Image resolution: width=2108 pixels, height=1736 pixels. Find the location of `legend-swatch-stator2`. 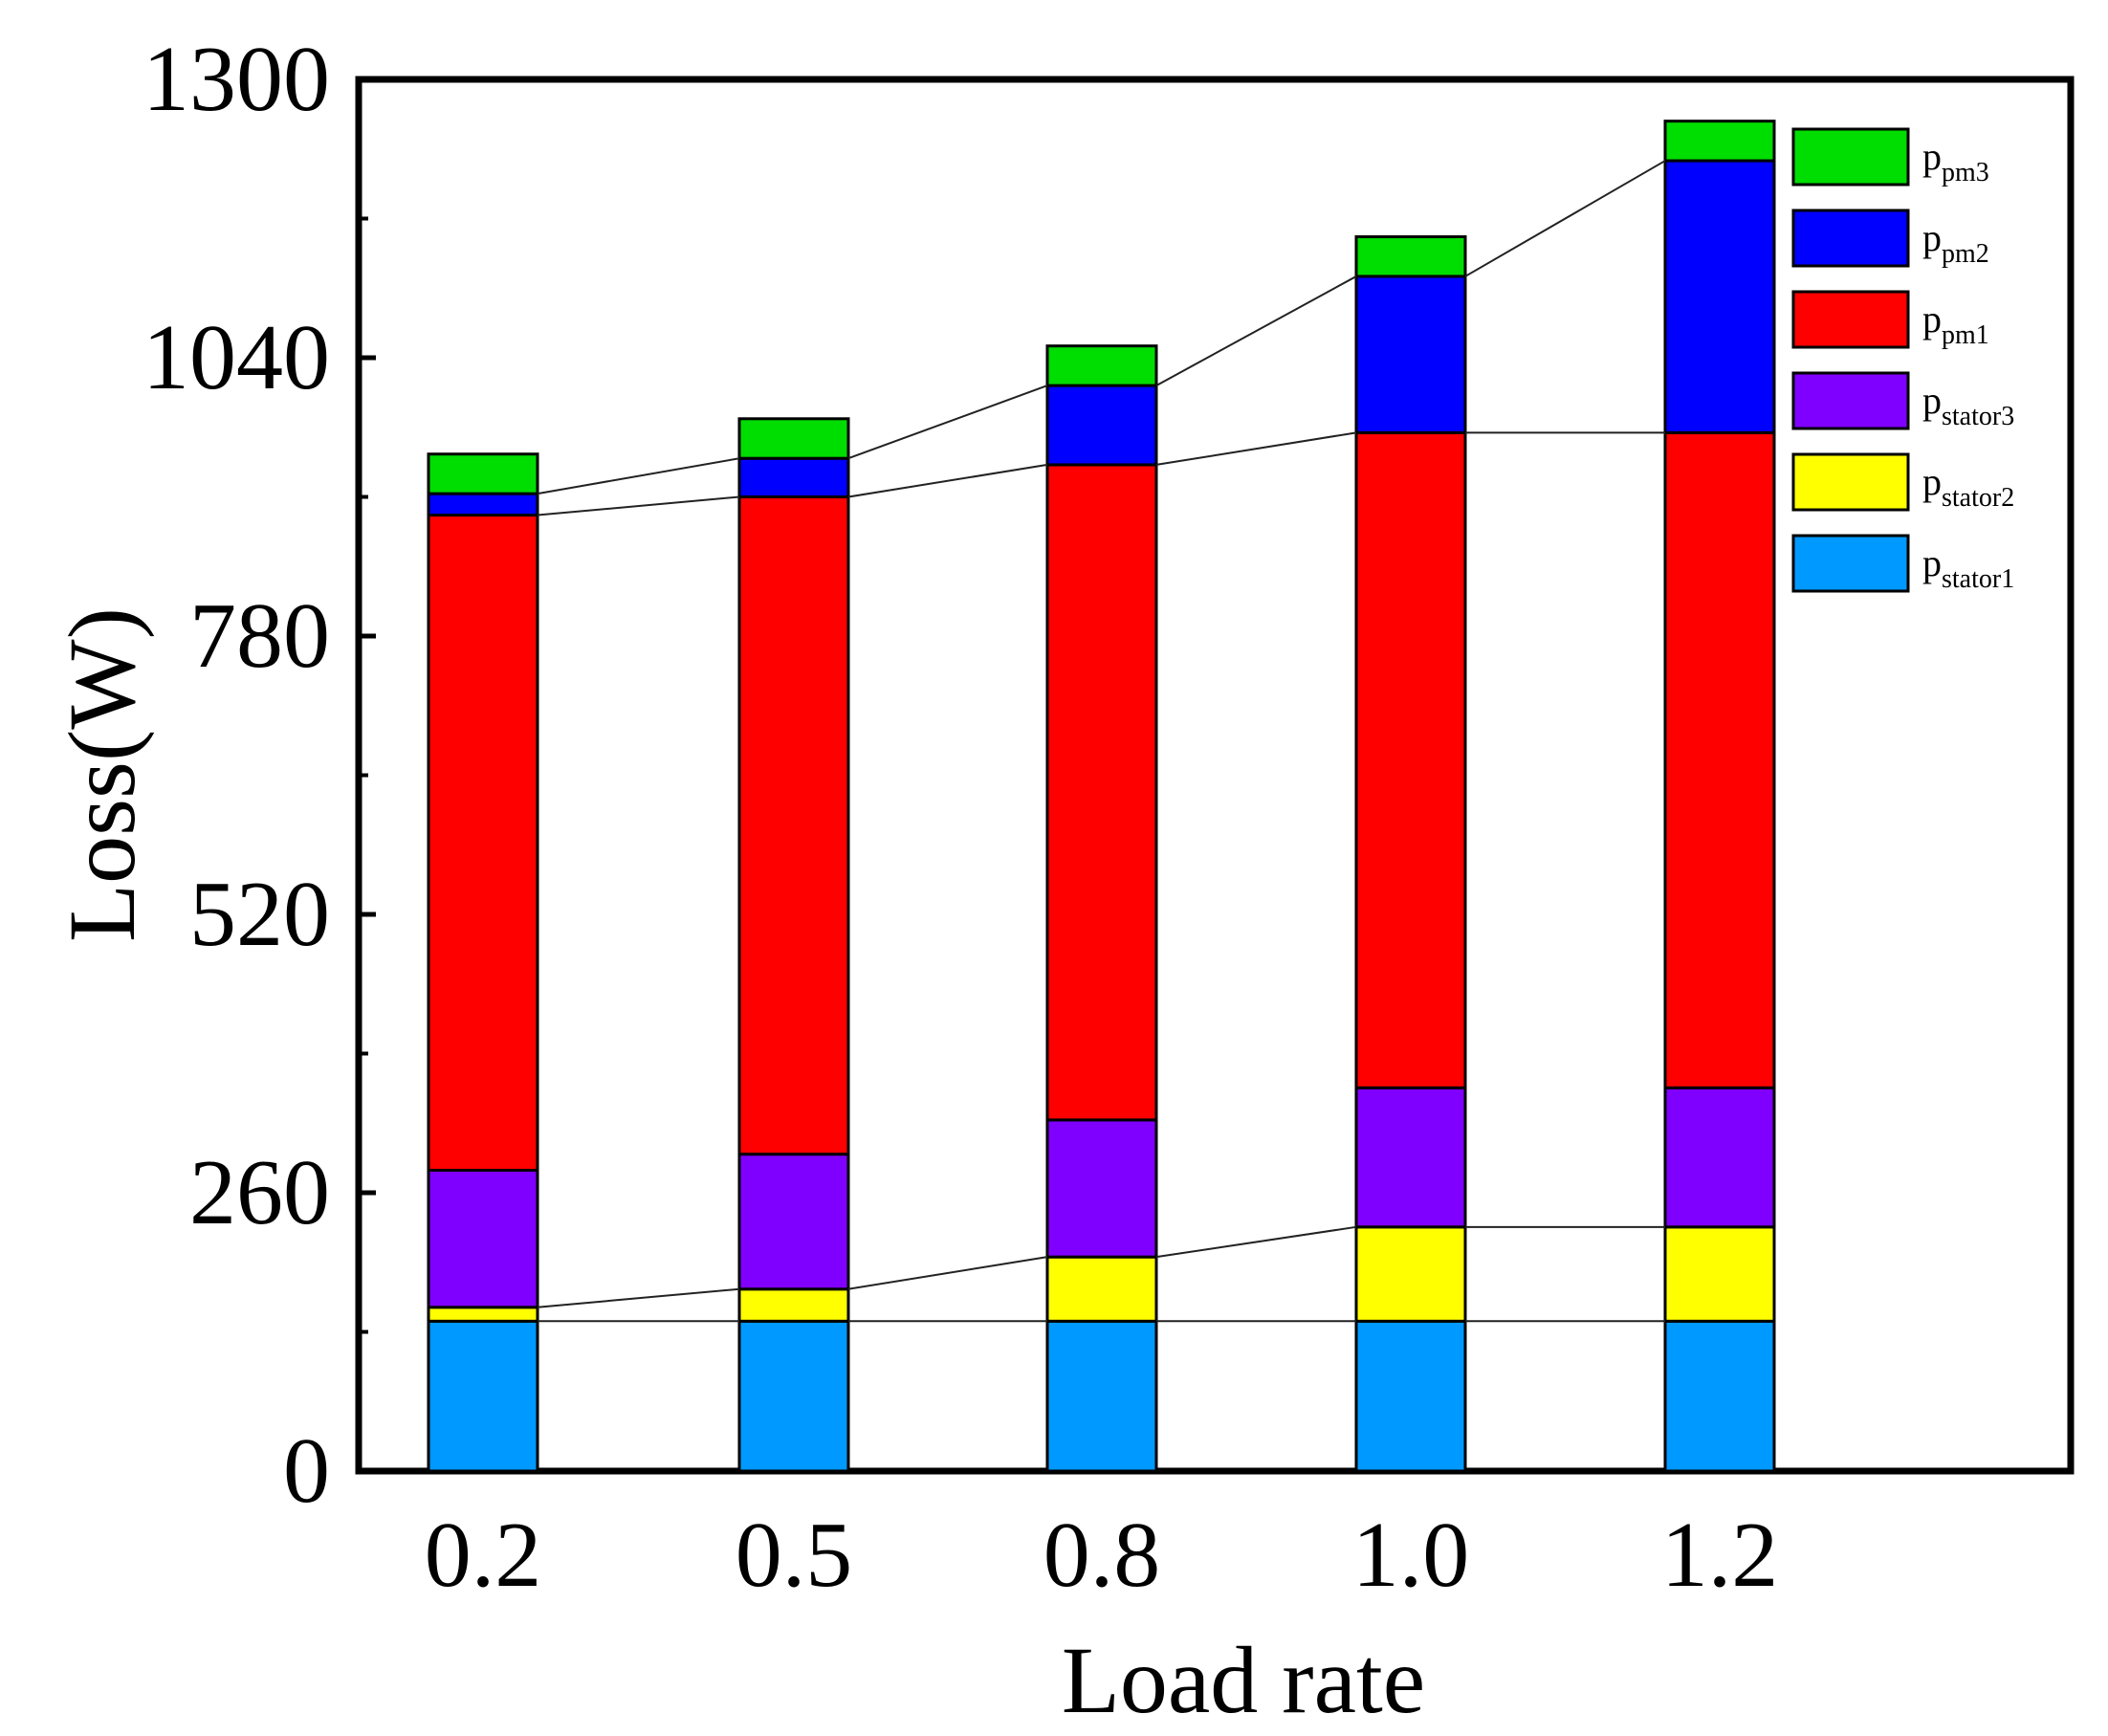

legend-swatch-stator2 is located at coordinates (1851, 482).